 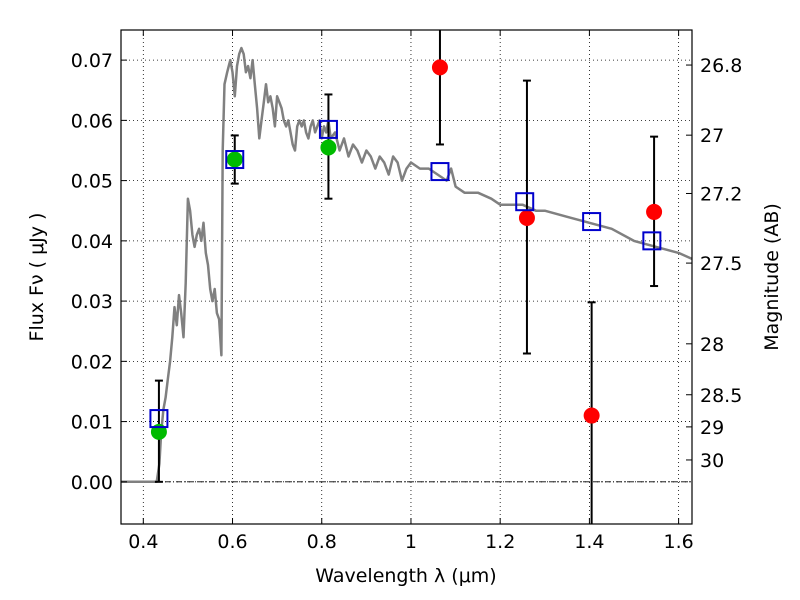 What do you see at coordinates (92, 121) in the screenshot?
I see `y-tick-label: 0.06` at bounding box center [92, 121].